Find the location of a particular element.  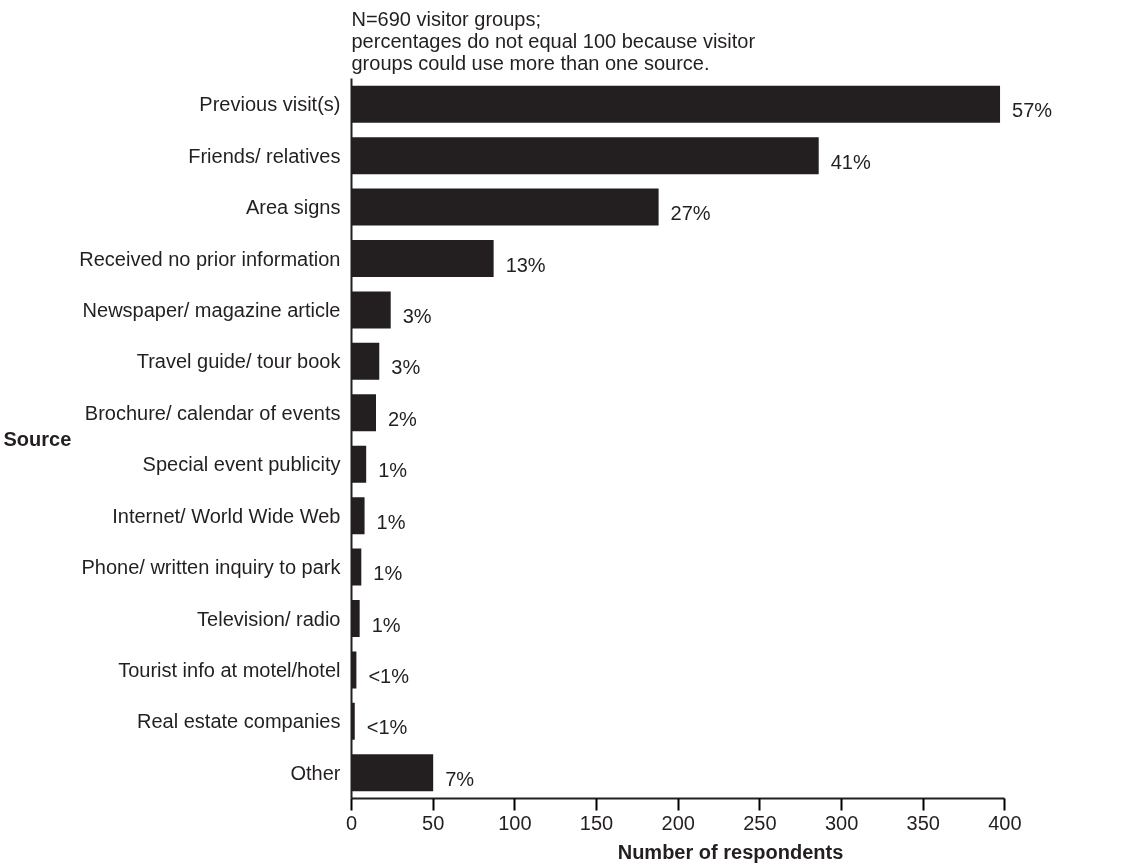

x-axis-title: Number of respondents is located at coordinates (730, 851).